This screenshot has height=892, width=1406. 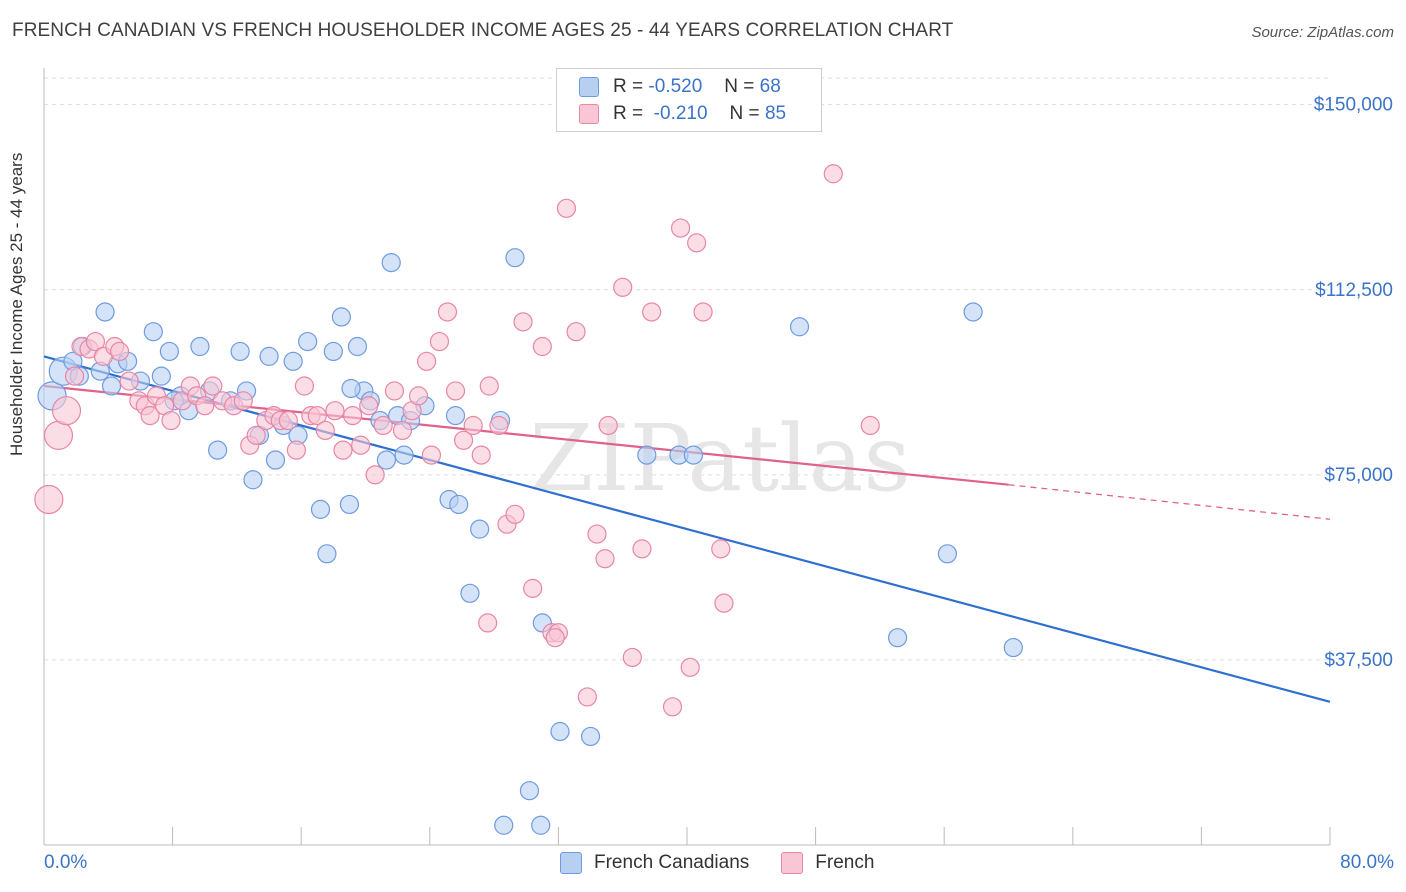 I want to click on legend-r-value: -0.520, so click(x=675, y=86).